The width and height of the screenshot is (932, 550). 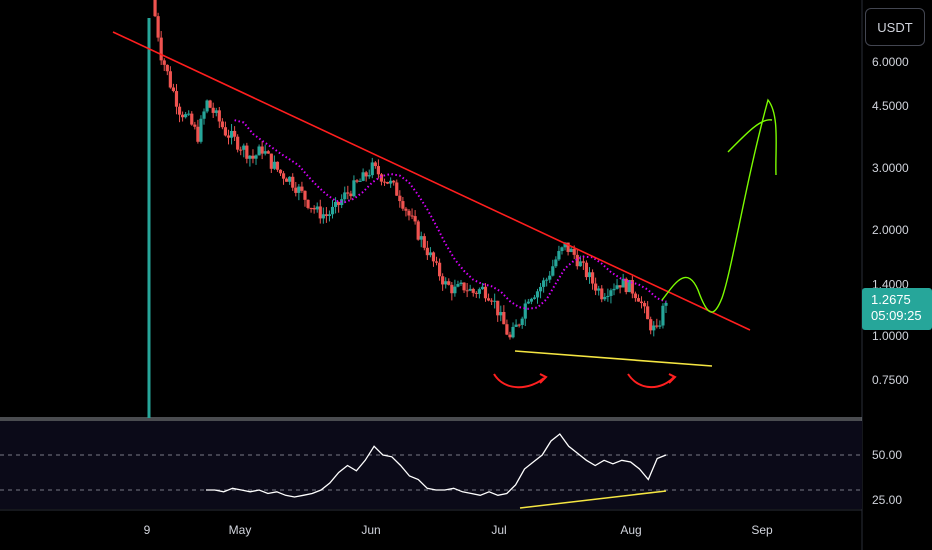 What do you see at coordinates (593, 499) in the screenshot?
I see `rsi-divergence-line` at bounding box center [593, 499].